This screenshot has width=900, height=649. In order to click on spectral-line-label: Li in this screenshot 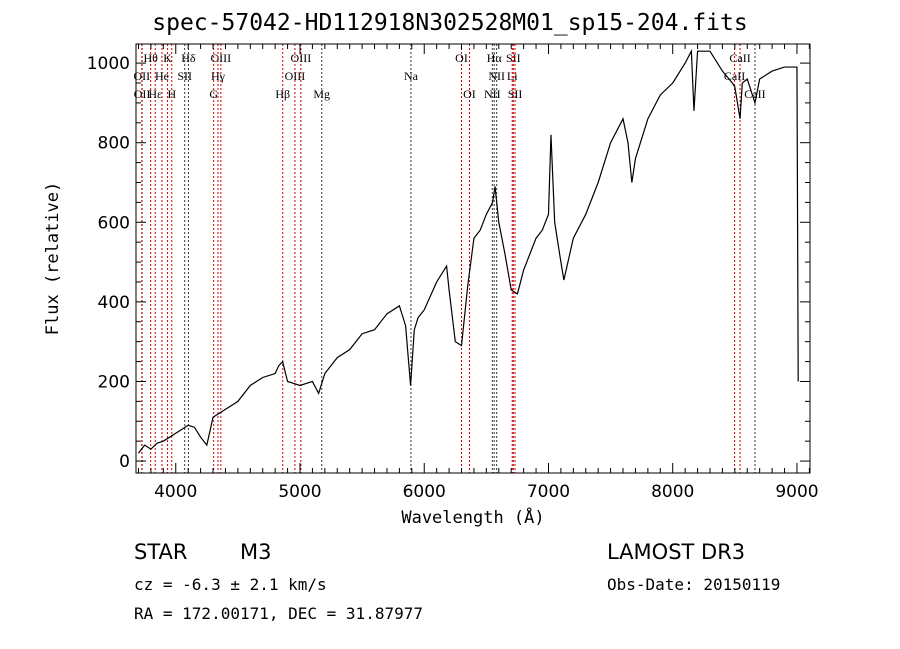, I will do `click(512, 76)`.